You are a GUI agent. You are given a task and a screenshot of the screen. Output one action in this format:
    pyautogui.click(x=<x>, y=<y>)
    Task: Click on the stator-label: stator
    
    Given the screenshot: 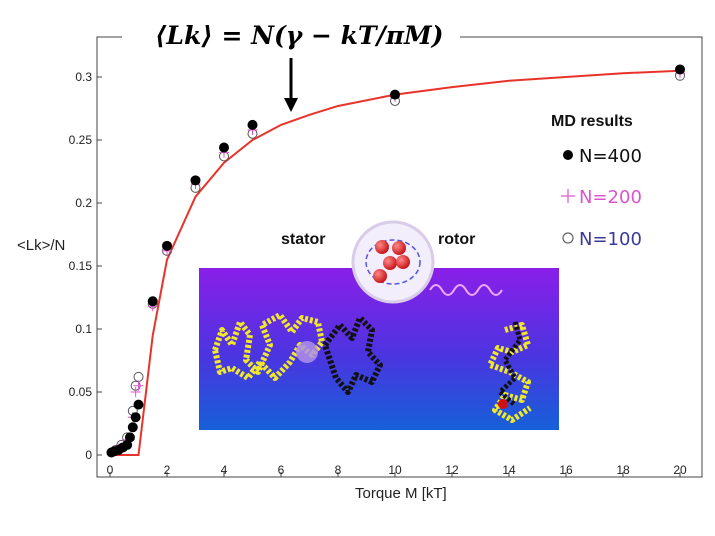 What is the action you would take?
    pyautogui.click(x=303, y=239)
    